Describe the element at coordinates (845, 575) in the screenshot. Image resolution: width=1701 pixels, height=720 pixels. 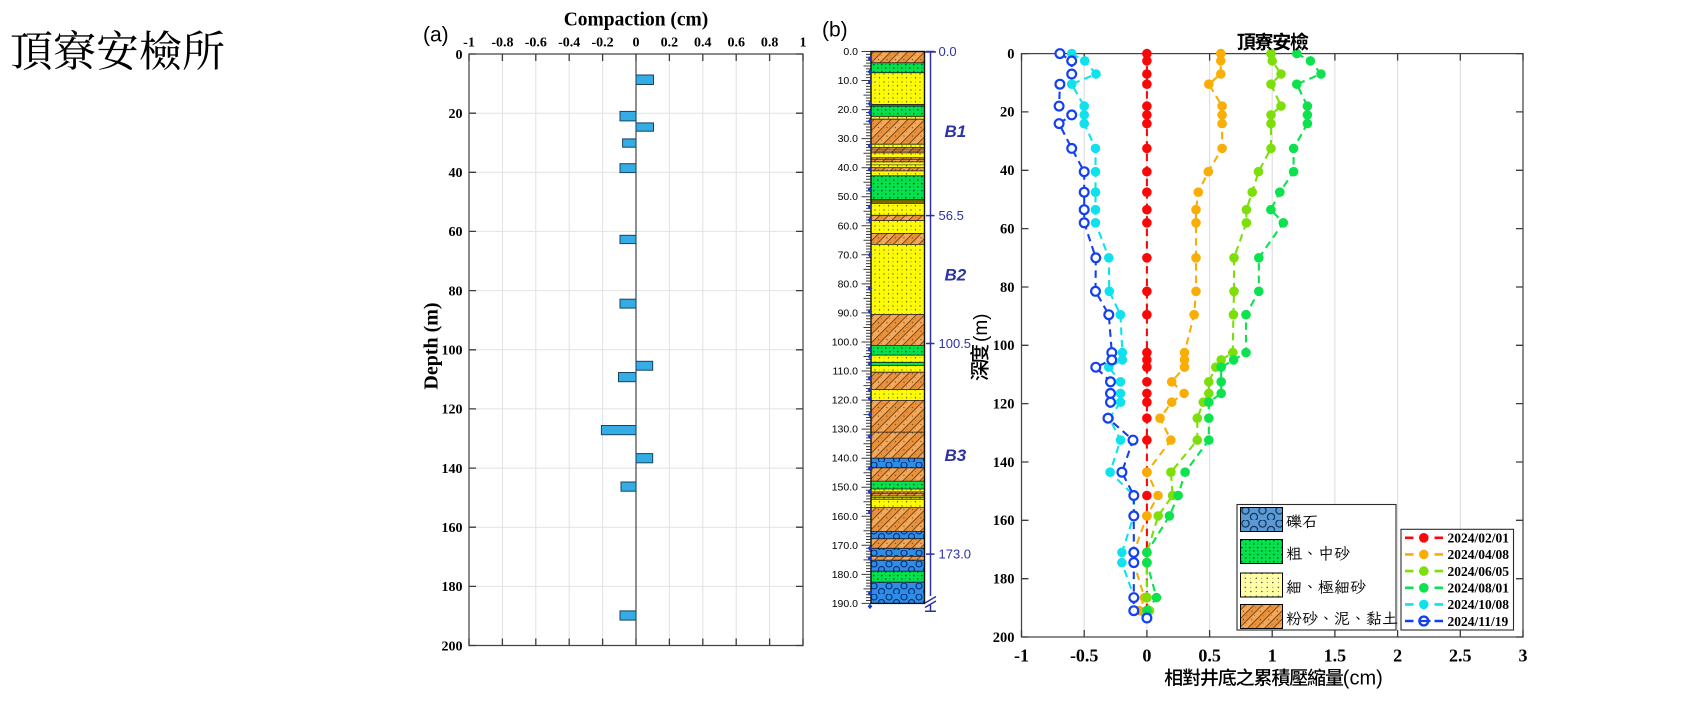
I see `svg-text: 180.0` at that location.